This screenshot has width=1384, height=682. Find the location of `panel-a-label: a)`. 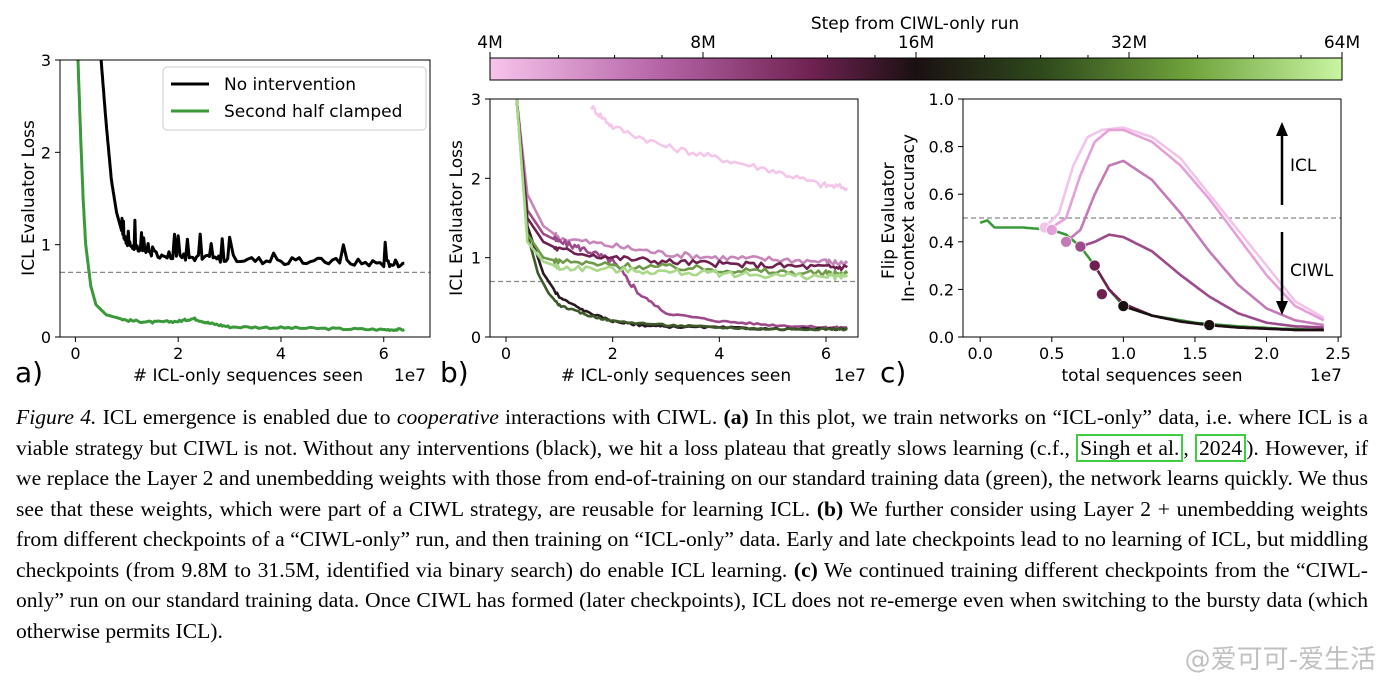

panel-a-label: a) is located at coordinates (29, 372).